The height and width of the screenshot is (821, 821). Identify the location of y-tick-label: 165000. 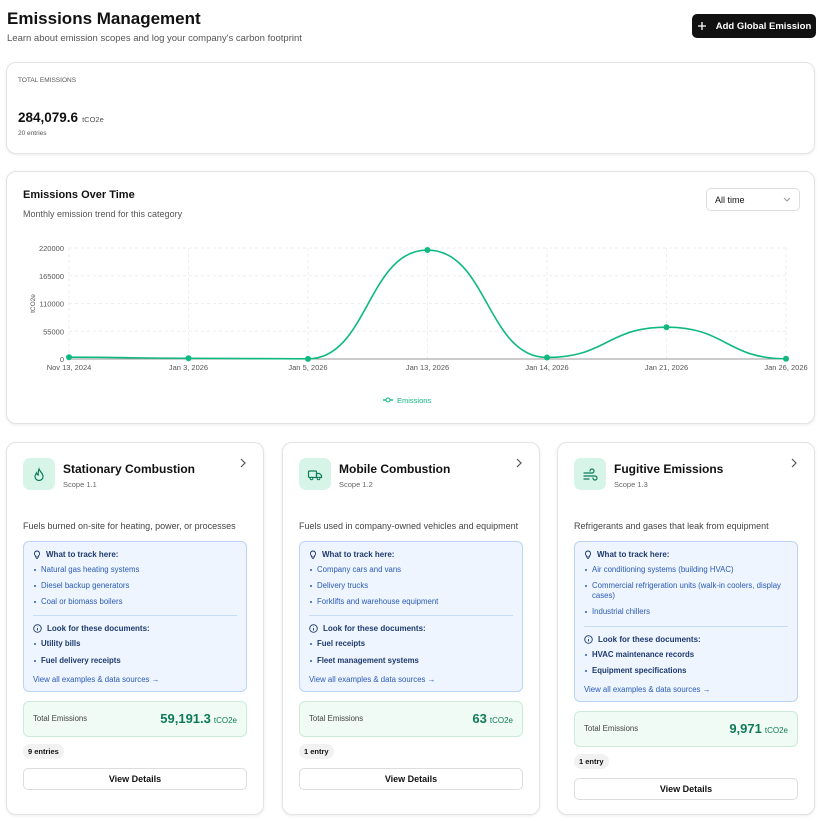
(51, 276).